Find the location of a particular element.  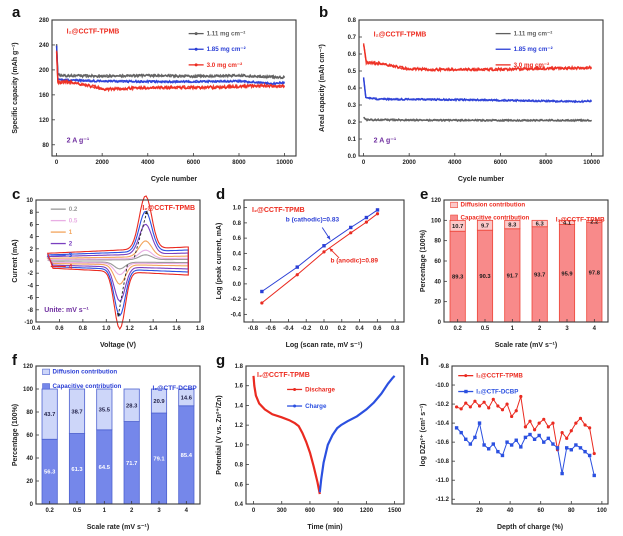

svg-text: 95.9 is located at coordinates (567, 274).